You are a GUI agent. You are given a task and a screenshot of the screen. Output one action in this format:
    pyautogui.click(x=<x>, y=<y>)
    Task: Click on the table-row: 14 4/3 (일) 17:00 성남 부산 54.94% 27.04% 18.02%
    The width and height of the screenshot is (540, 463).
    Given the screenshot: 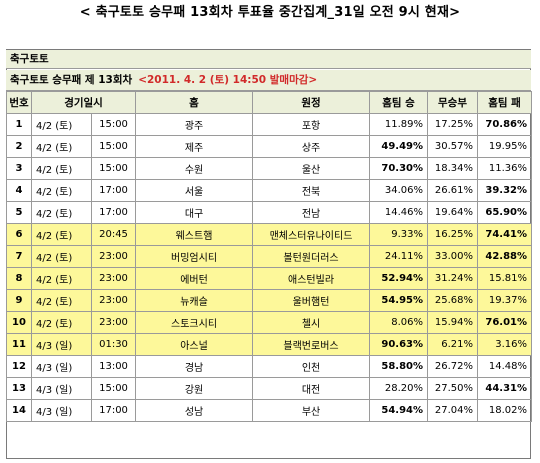 What is the action you would take?
    pyautogui.click(x=269, y=410)
    